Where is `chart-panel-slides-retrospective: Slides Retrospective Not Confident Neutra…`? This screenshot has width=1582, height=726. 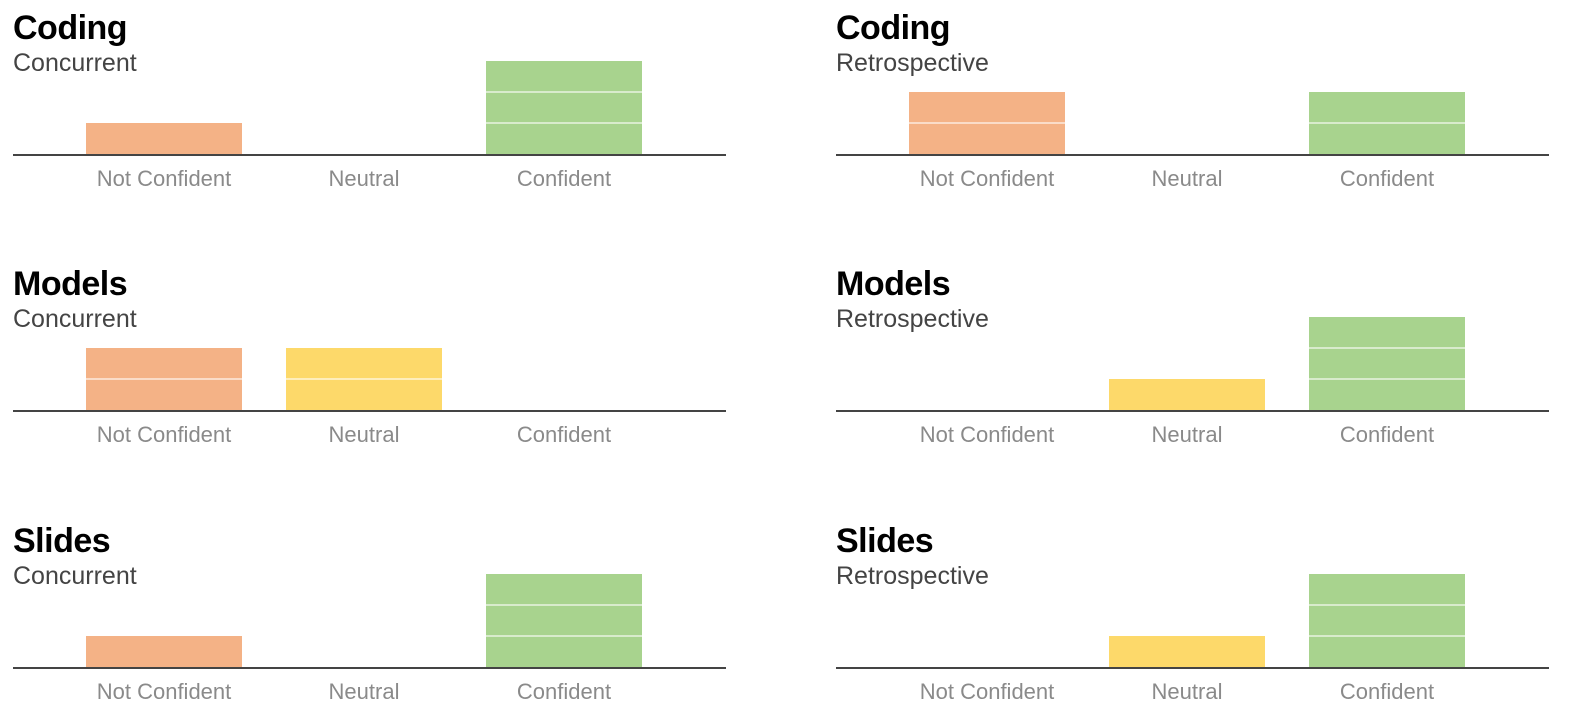 chart-panel-slides-retrospective: Slides Retrospective Not Confident Neutra… is located at coordinates (1201, 618).